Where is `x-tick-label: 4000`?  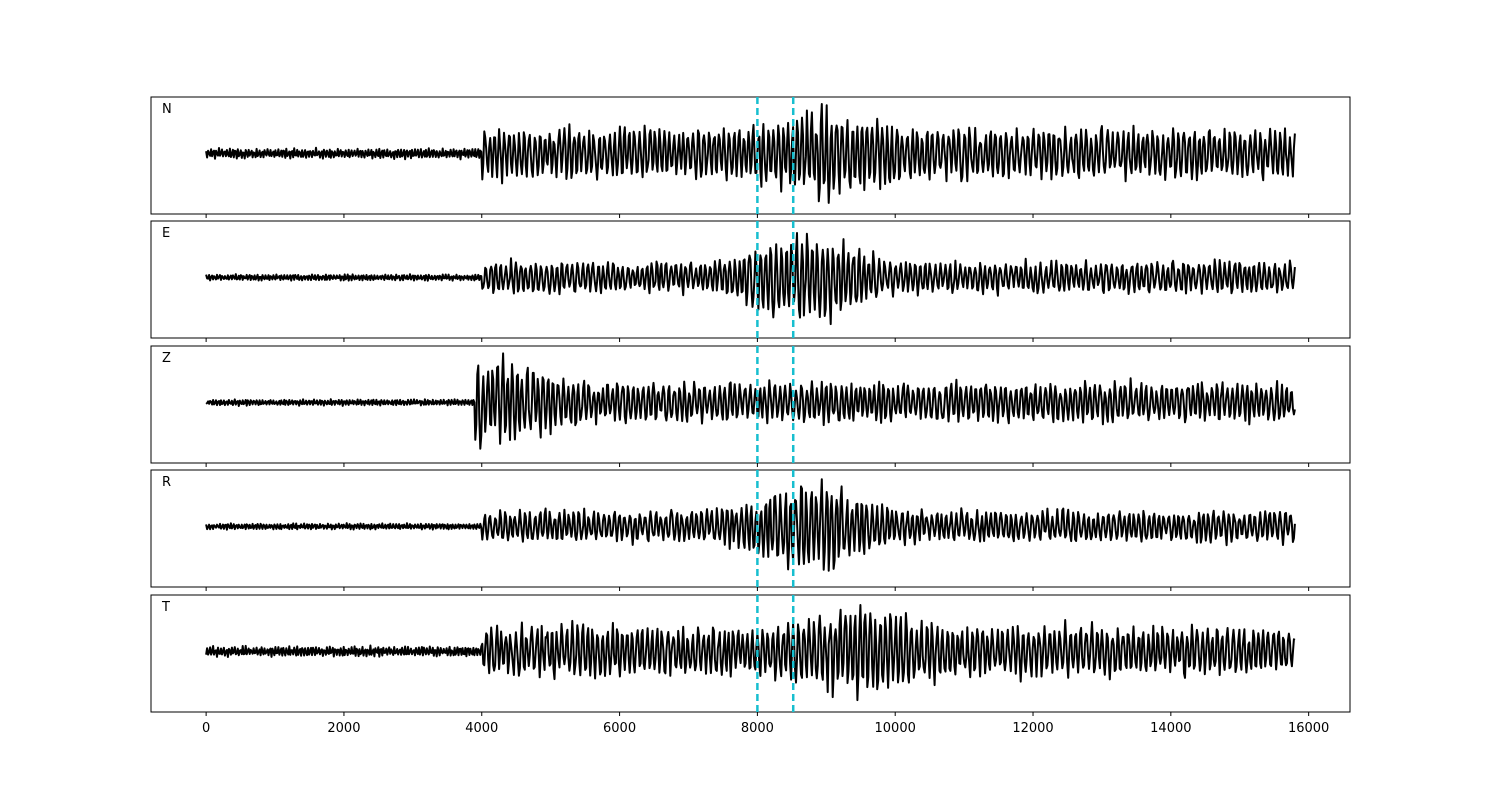 x-tick-label: 4000 is located at coordinates (481, 728).